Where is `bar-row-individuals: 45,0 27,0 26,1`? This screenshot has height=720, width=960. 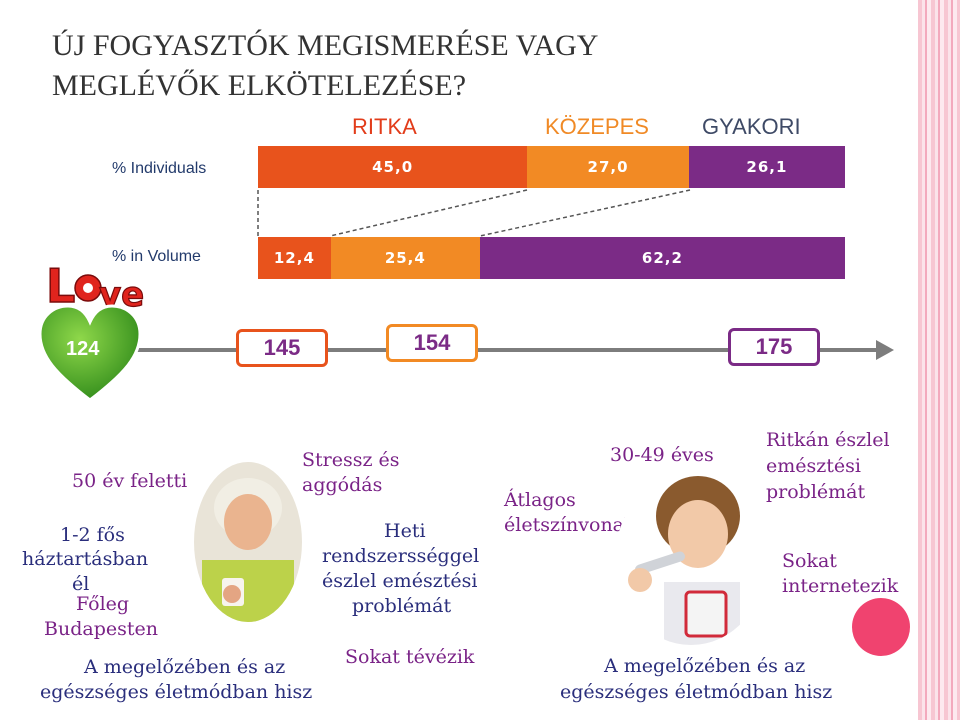 bar-row-individuals: 45,0 27,0 26,1 is located at coordinates (551, 167).